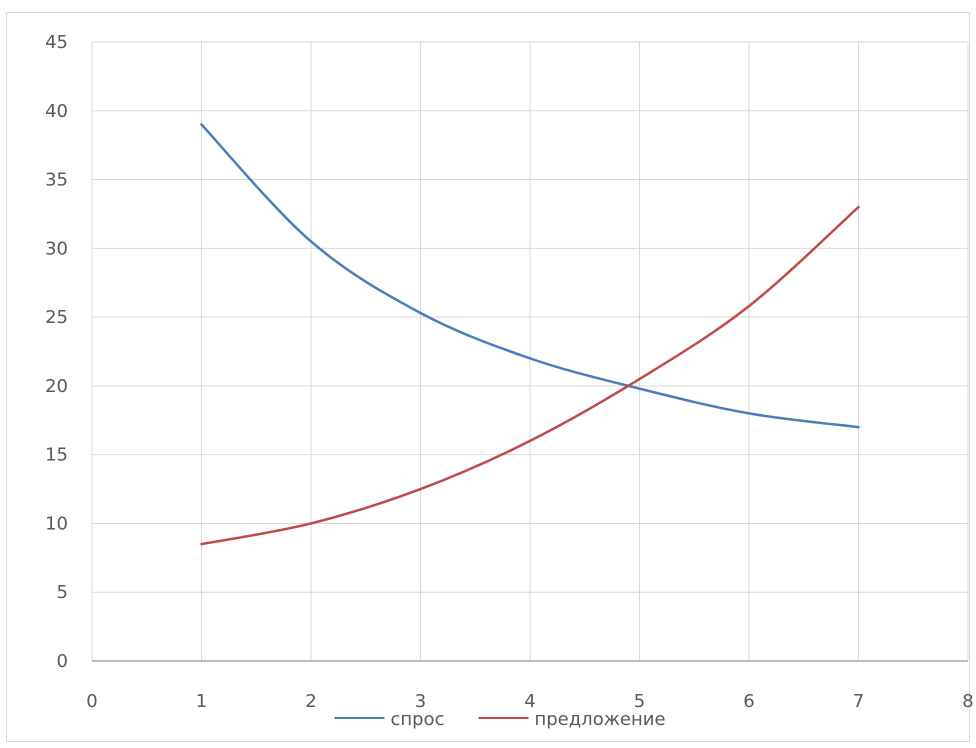 This screenshot has width=976, height=748. Describe the element at coordinates (56, 317) in the screenshot. I see `y-tick-label: 25` at that location.